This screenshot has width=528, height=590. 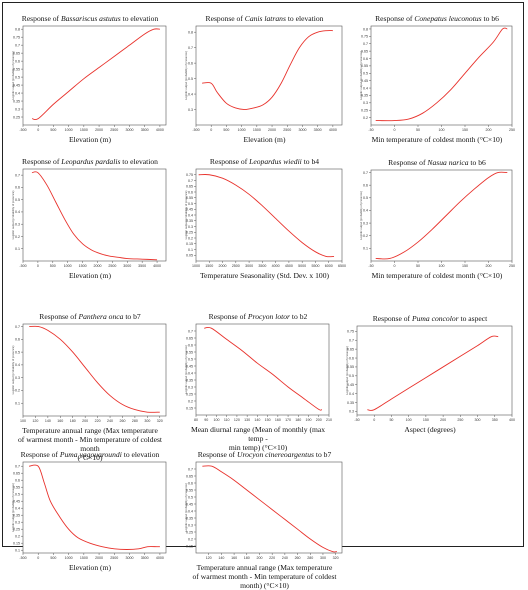 What do you see at coordinates (259, 558) in the screenshot?
I see `x-tick-label: 200` at bounding box center [259, 558].